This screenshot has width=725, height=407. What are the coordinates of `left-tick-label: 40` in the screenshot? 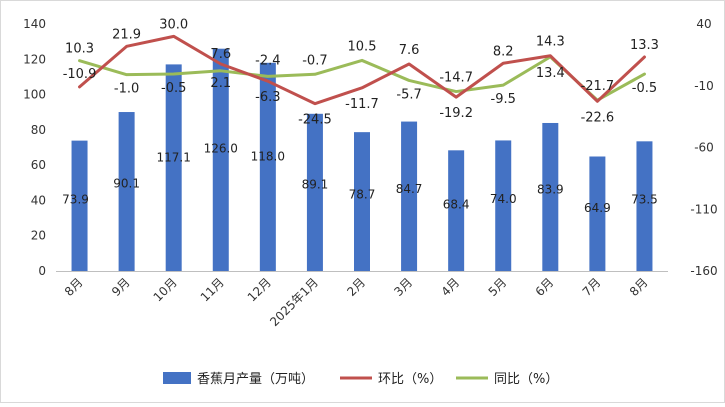 It's located at (38, 200).